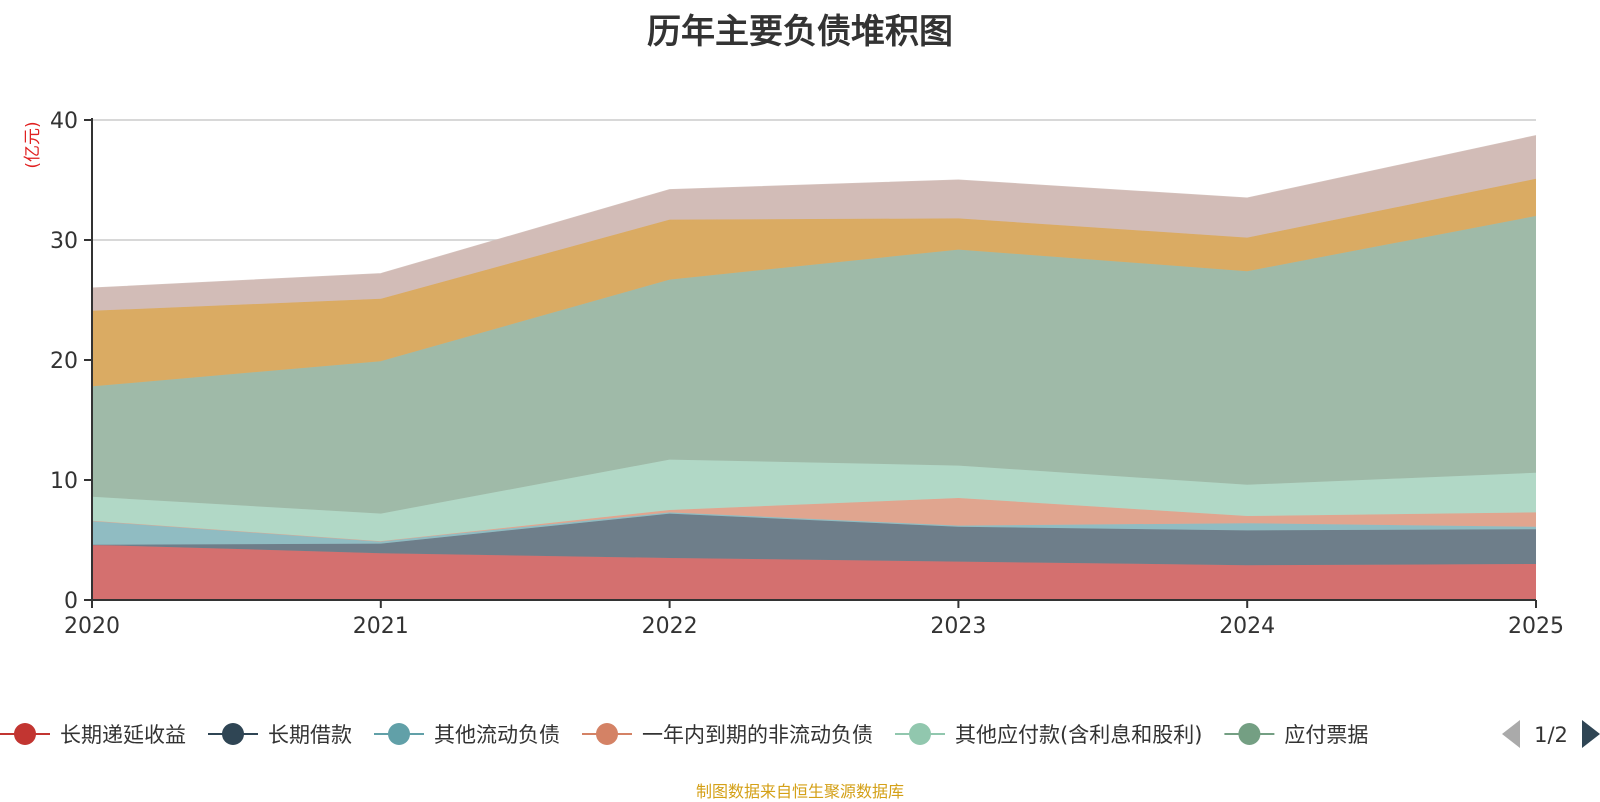 Image resolution: width=1600 pixels, height=802 pixels. I want to click on y-tick-label: 10, so click(64, 481).